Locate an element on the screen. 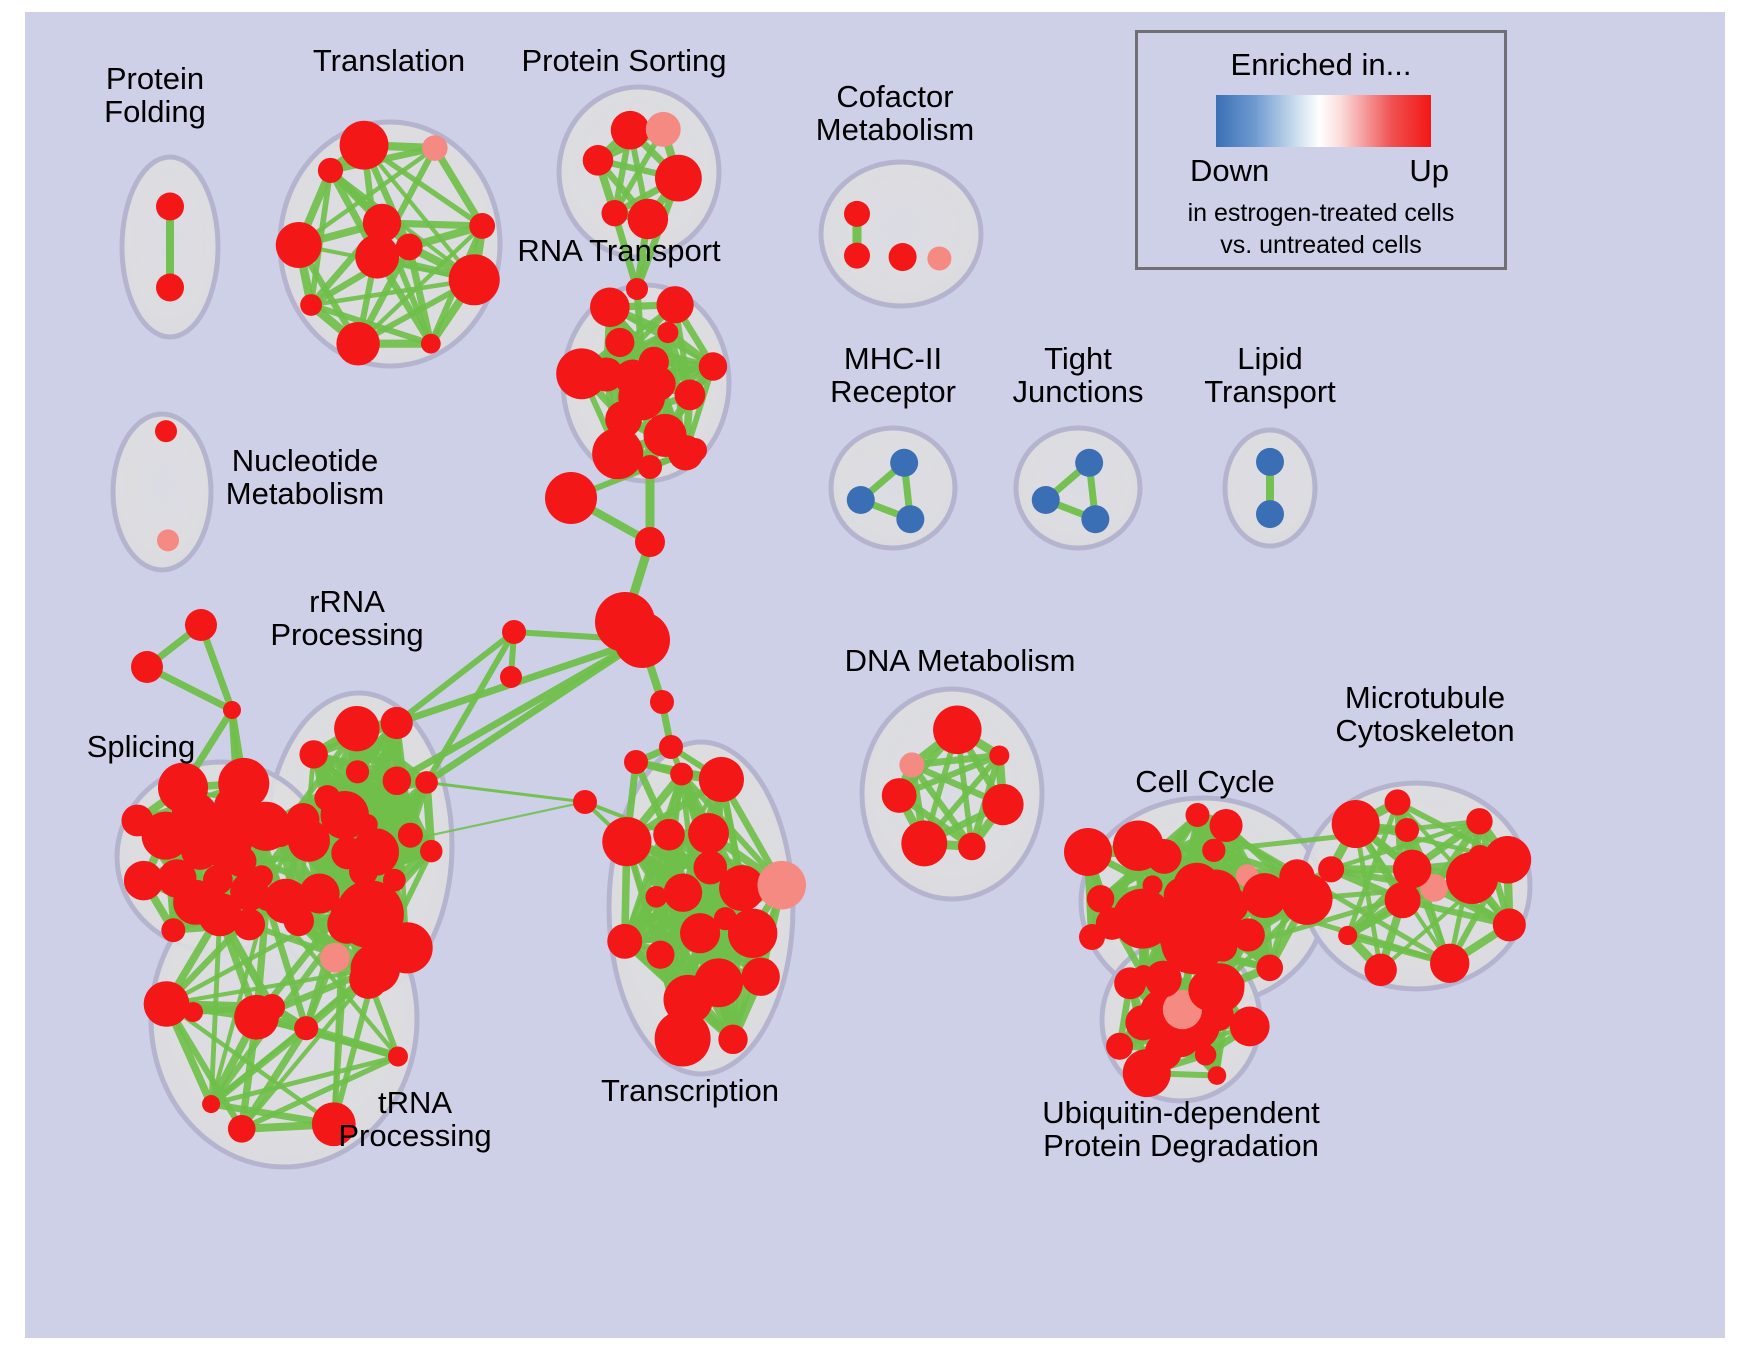  cluster-label-translation: Translation is located at coordinates (389, 60).